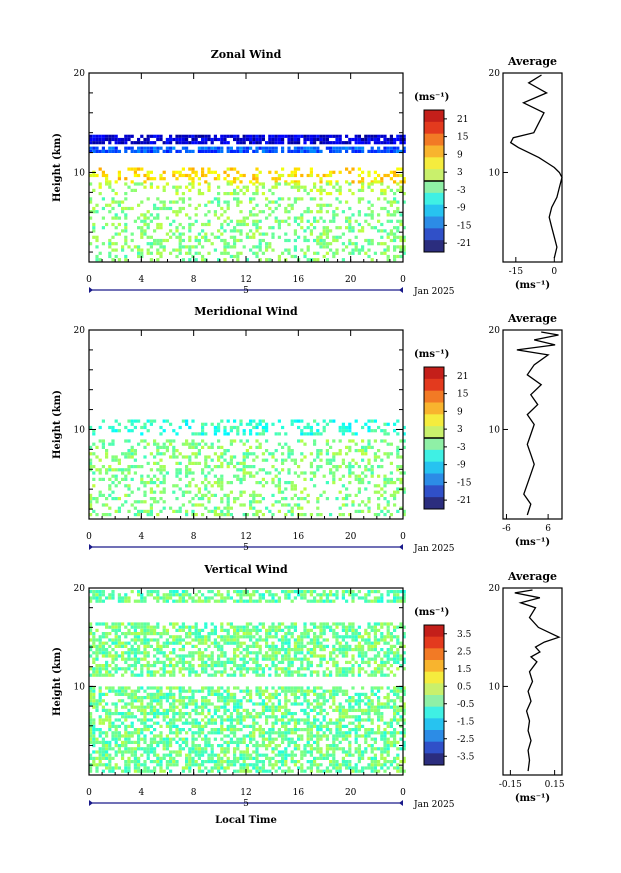 This screenshot has height=873, width=621. Describe the element at coordinates (246, 54) in the screenshot. I see `panel-title: Zonal Wind` at that location.